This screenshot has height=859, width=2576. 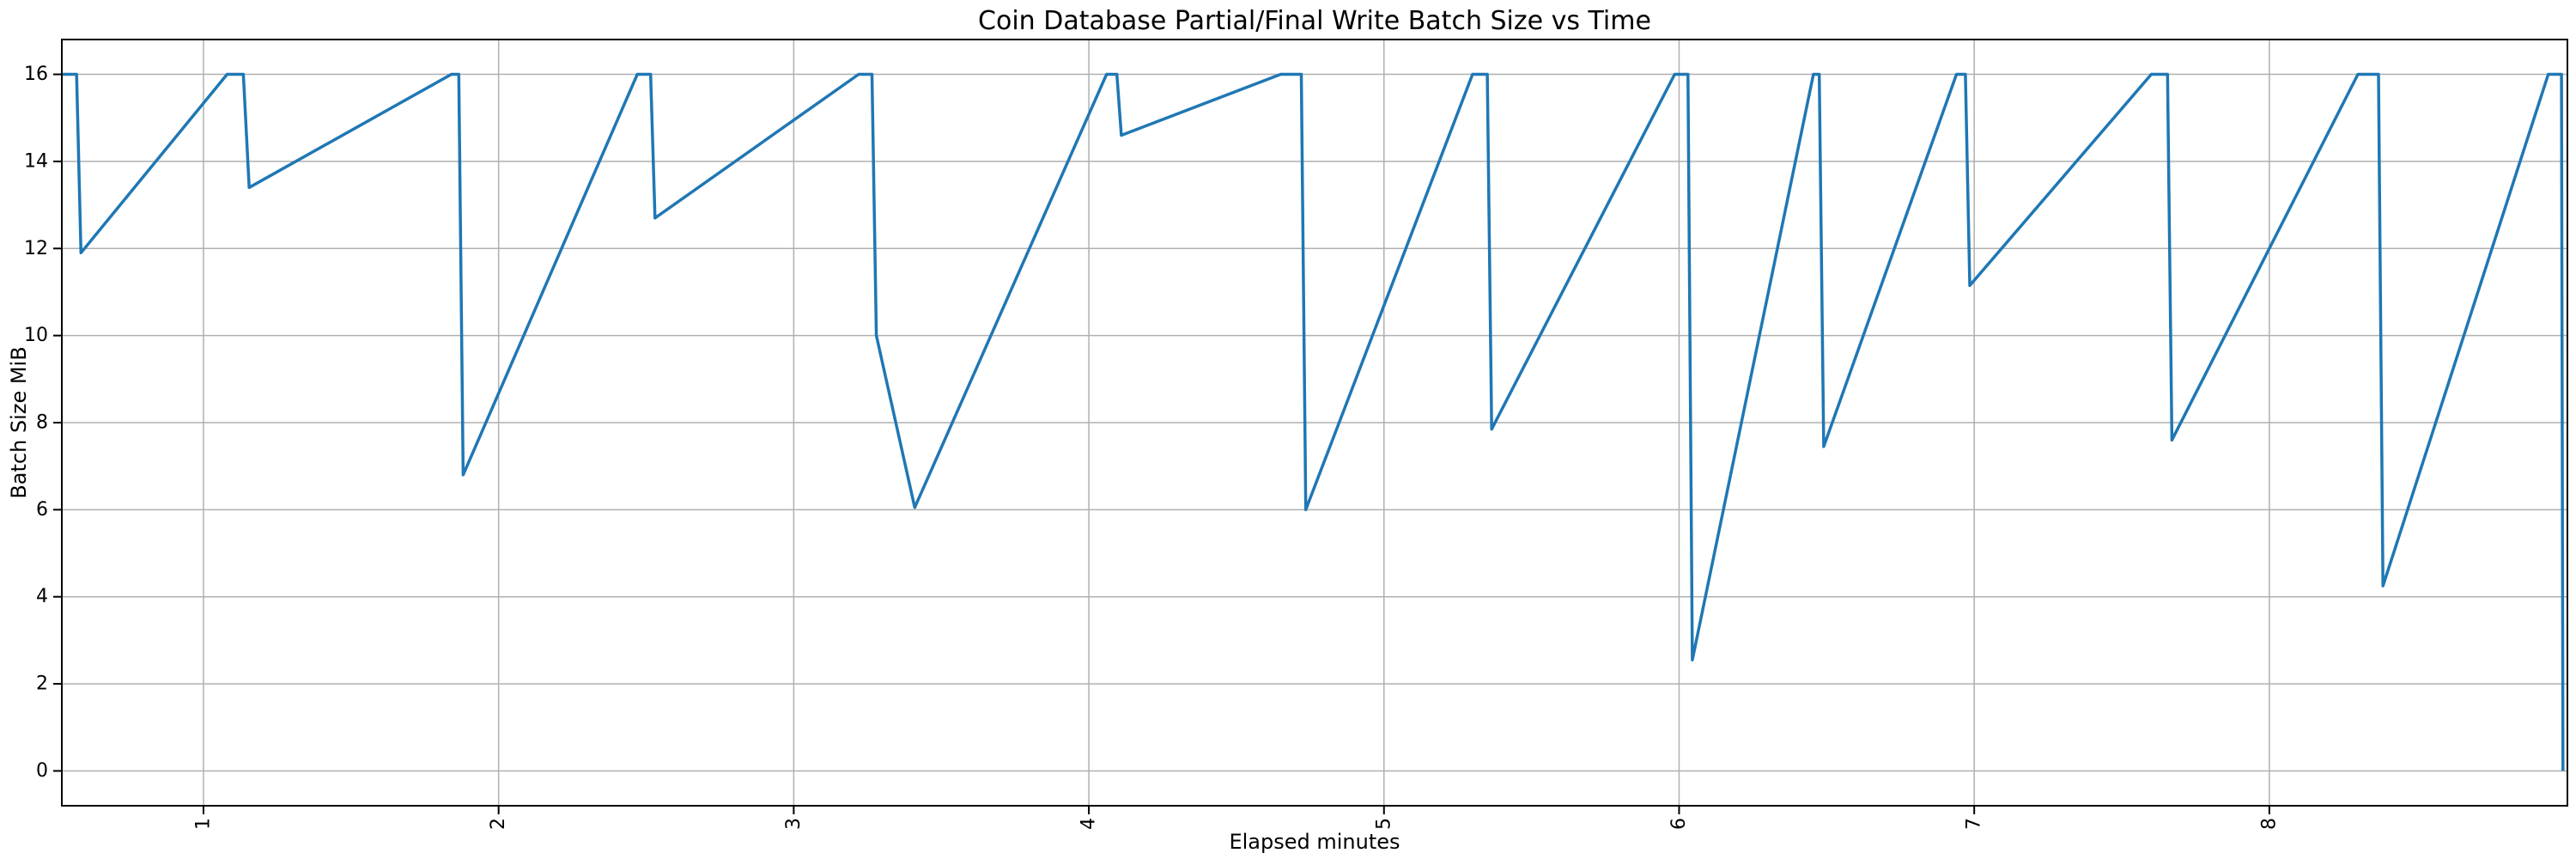 What do you see at coordinates (1383, 824) in the screenshot?
I see `x-tick-label: 5` at bounding box center [1383, 824].